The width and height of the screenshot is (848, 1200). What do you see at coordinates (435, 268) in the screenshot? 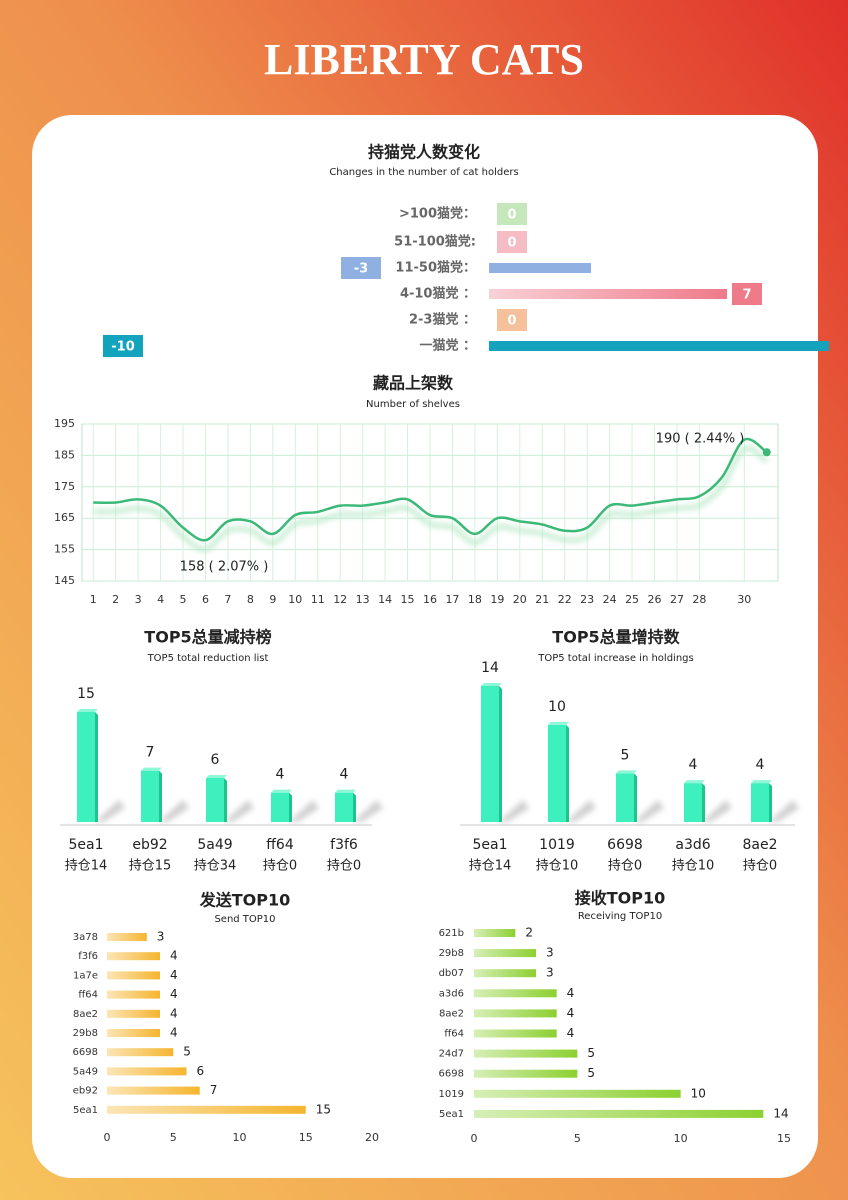
I see `category-label: 11-50猫党：` at bounding box center [435, 268].